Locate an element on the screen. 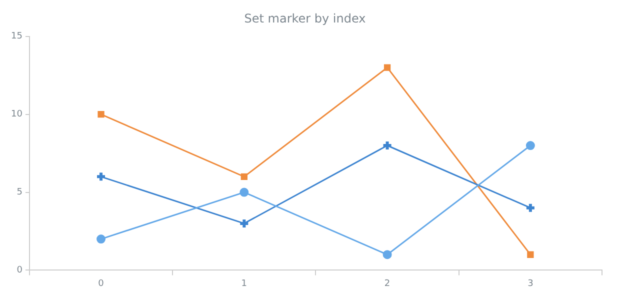  y-tick-label: 10 is located at coordinates (17, 115).